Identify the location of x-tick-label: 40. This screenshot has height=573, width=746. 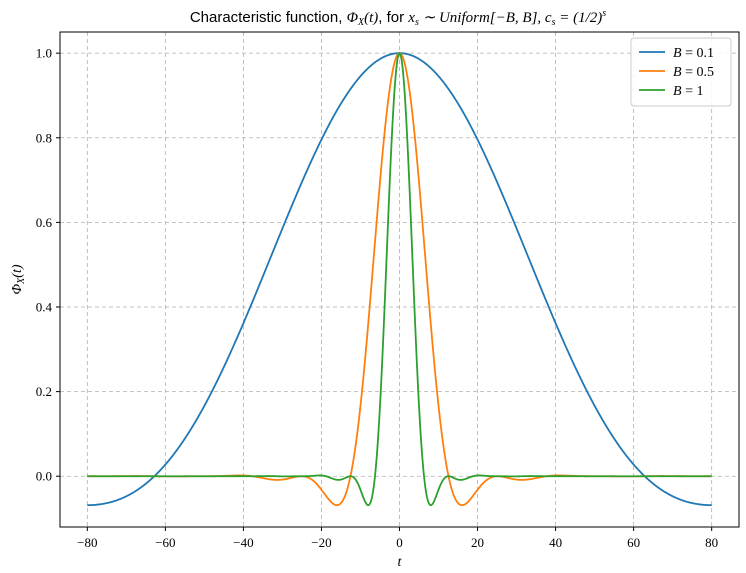
(555, 542).